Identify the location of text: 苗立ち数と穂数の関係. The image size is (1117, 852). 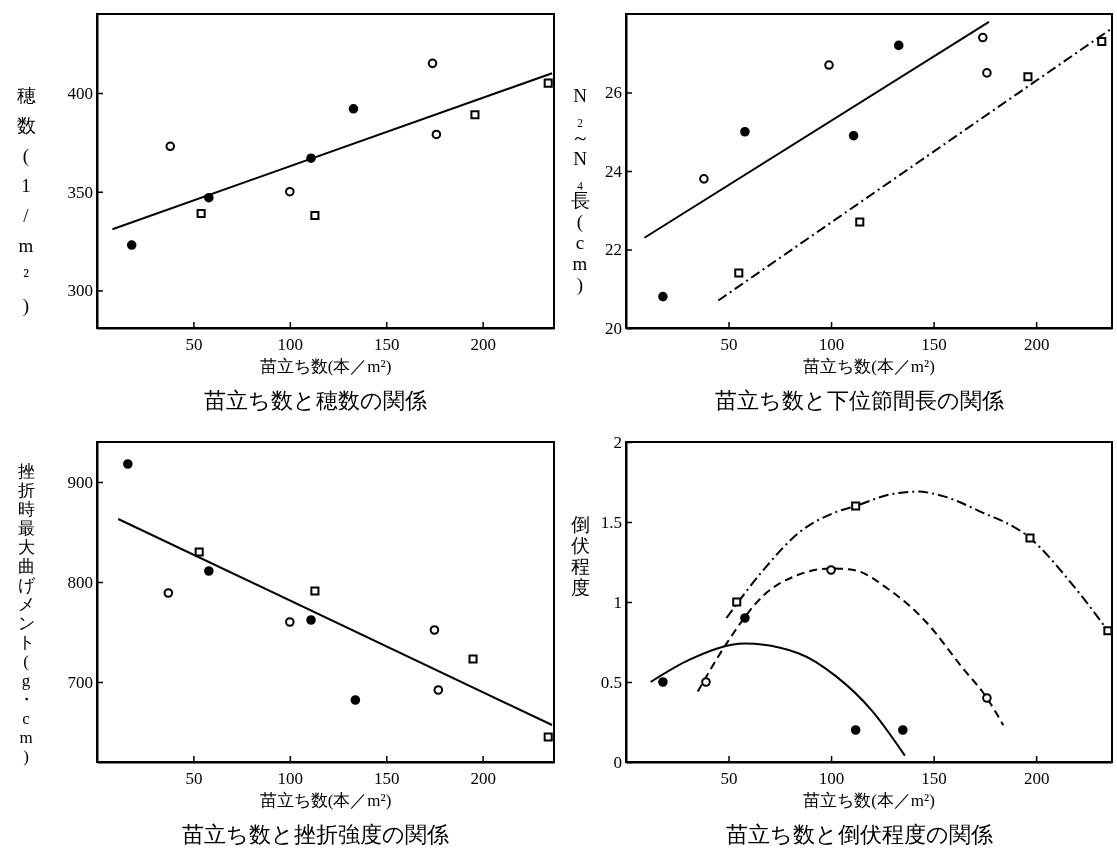
(315, 400).